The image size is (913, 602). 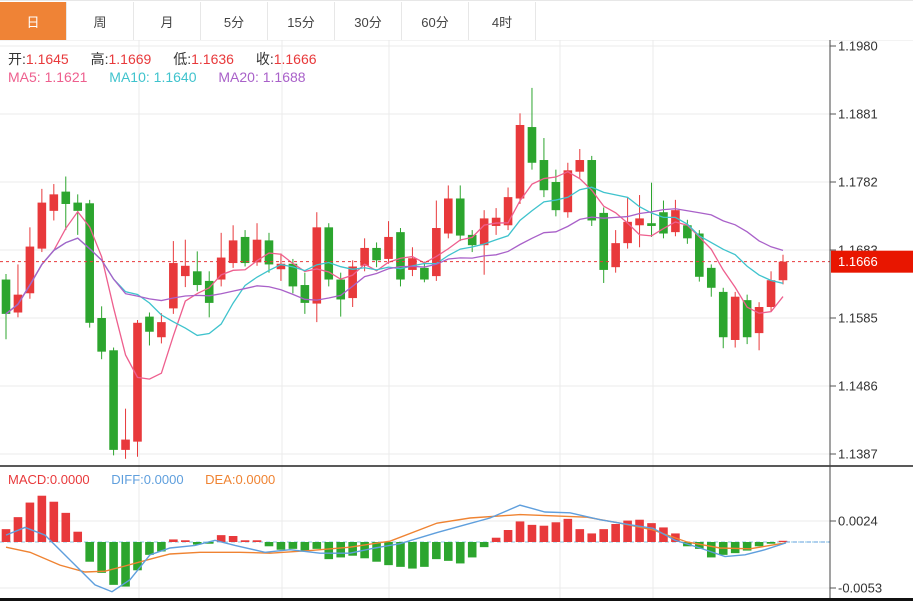 What do you see at coordinates (175, 77) in the screenshot?
I see `ma10-value: 1.1640` at bounding box center [175, 77].